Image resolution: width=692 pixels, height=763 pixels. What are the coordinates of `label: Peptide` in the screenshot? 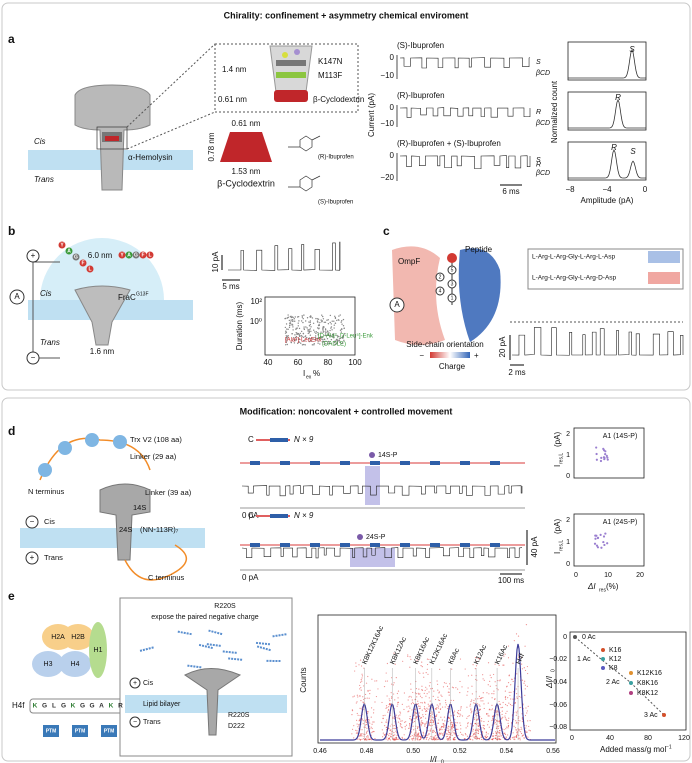 It's located at (479, 249).